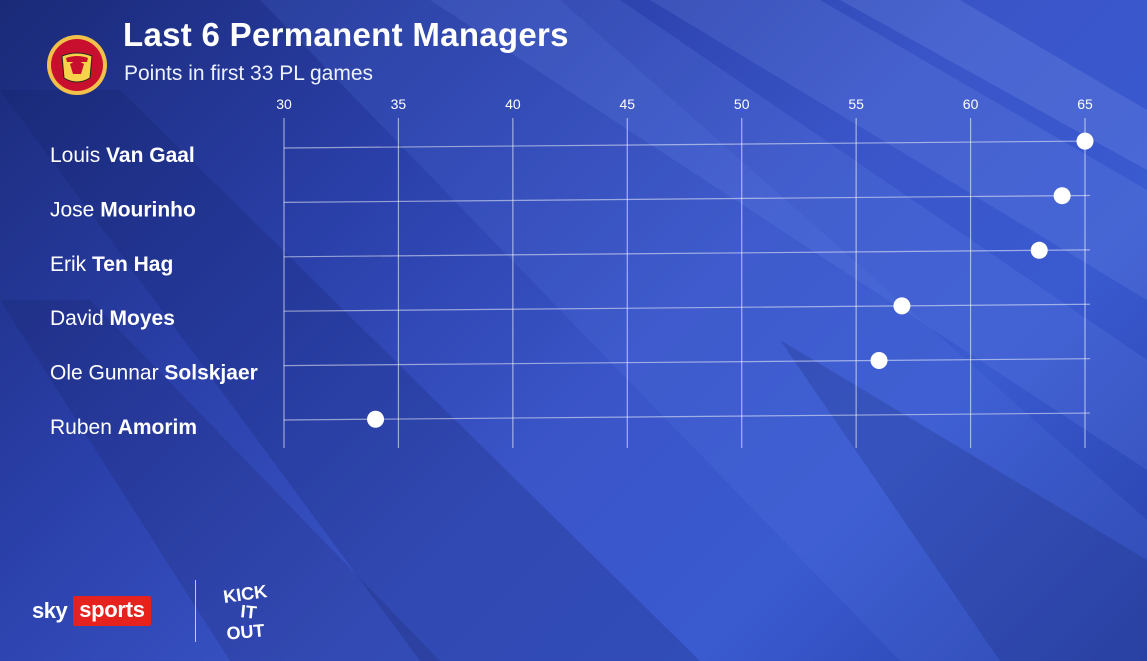 The height and width of the screenshot is (661, 1147). What do you see at coordinates (249, 612) in the screenshot?
I see `kick-it-out-line: IT` at bounding box center [249, 612].